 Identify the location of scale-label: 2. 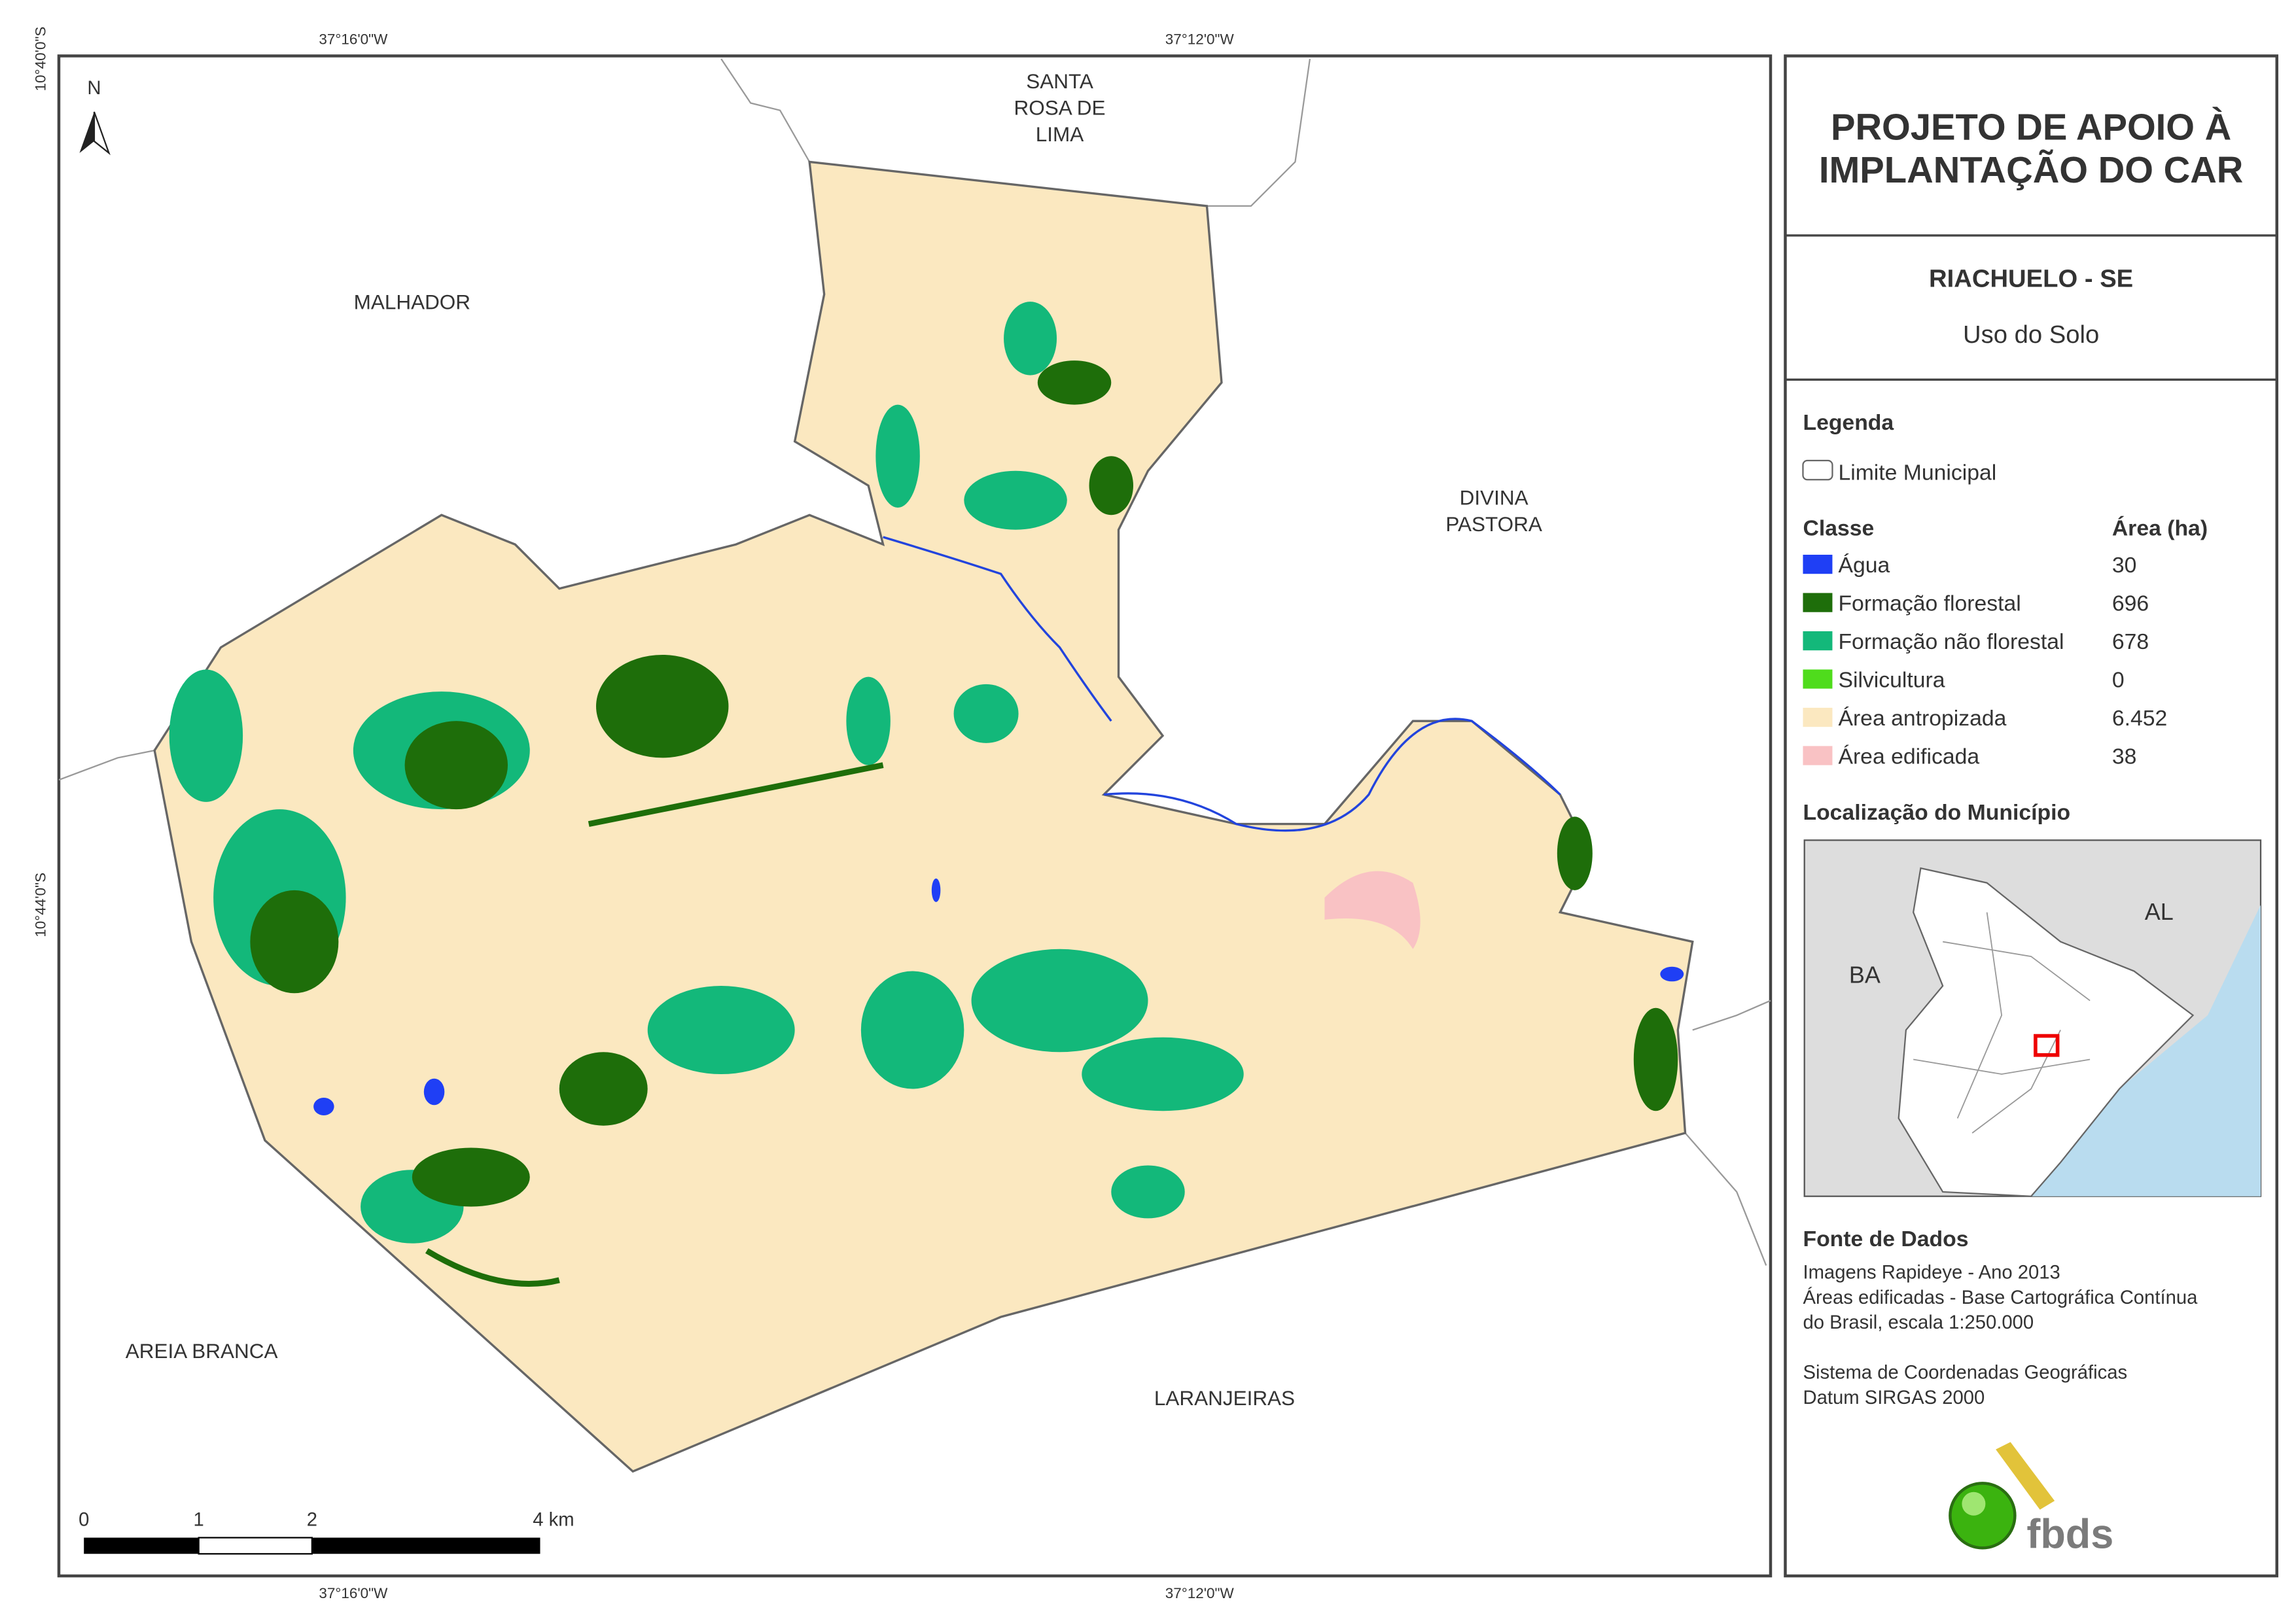
(312, 1520).